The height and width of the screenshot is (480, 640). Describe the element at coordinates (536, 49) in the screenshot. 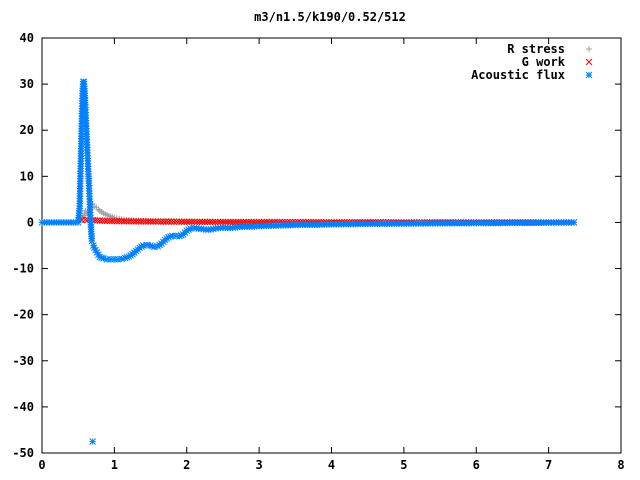

I see `legend-label: R stress` at that location.